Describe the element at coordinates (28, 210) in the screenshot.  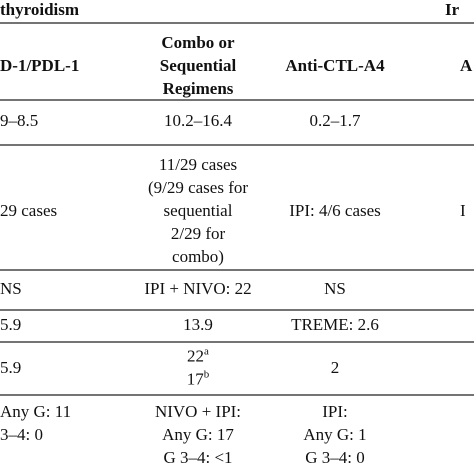
I see `cell-text: 29 cases` at that location.